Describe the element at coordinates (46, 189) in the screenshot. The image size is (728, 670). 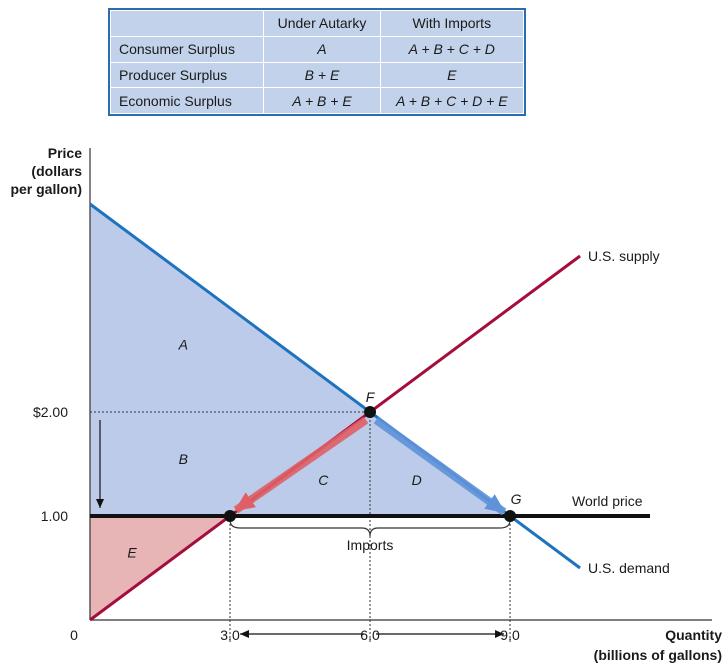
I see `y-axis-label-line: per gallon)` at that location.